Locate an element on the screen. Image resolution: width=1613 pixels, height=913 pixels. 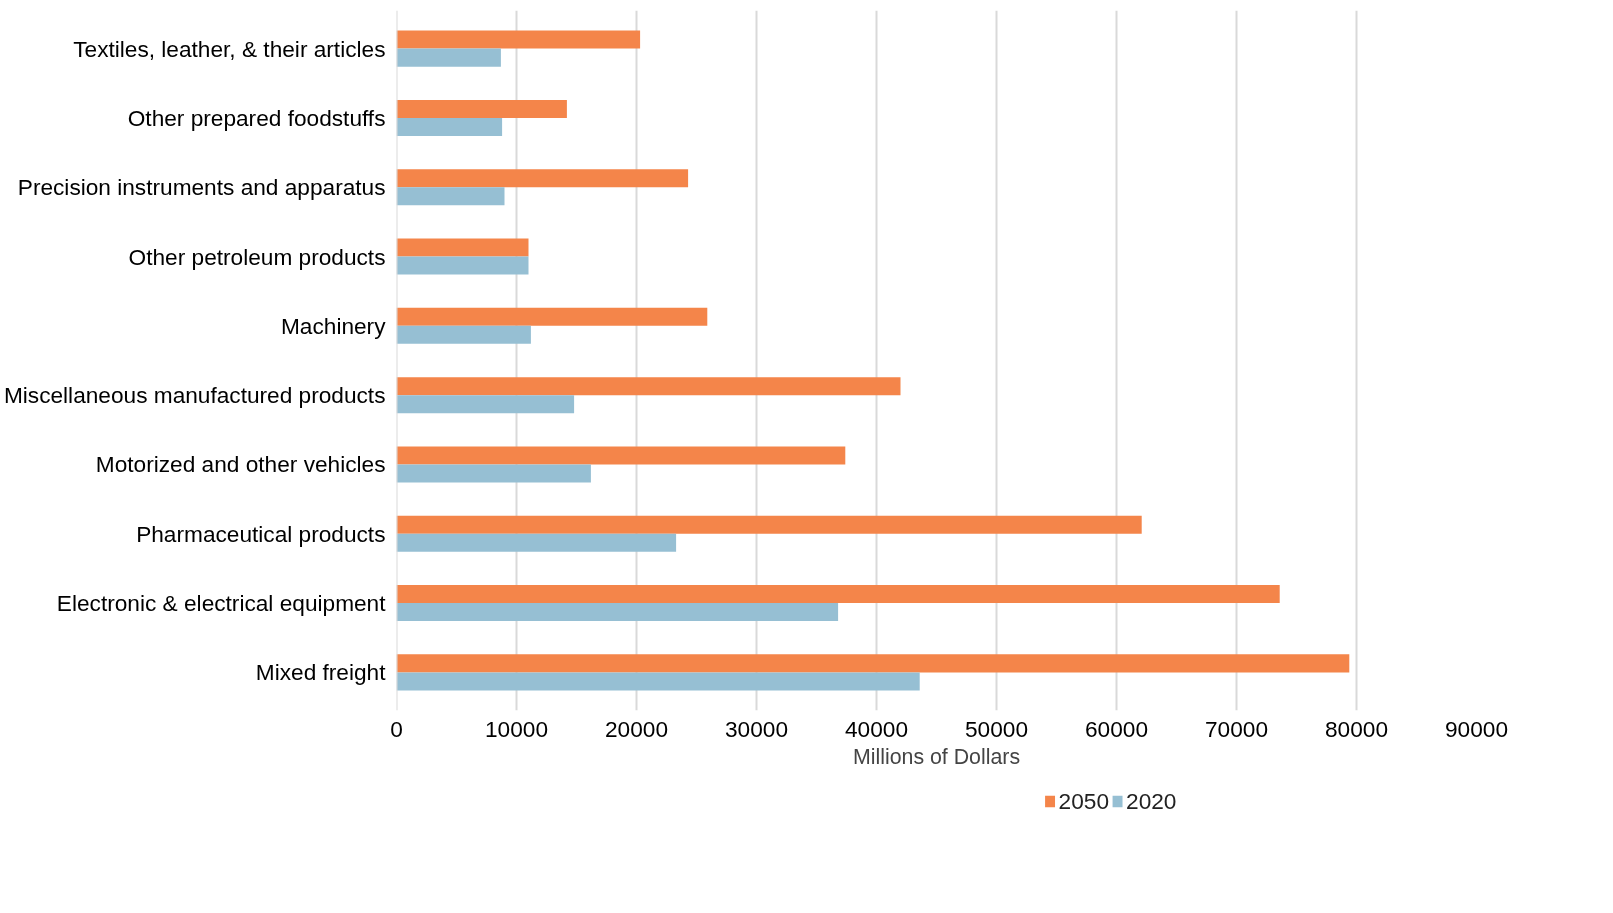
y-tick-label: Mixed freight is located at coordinates (321, 672).